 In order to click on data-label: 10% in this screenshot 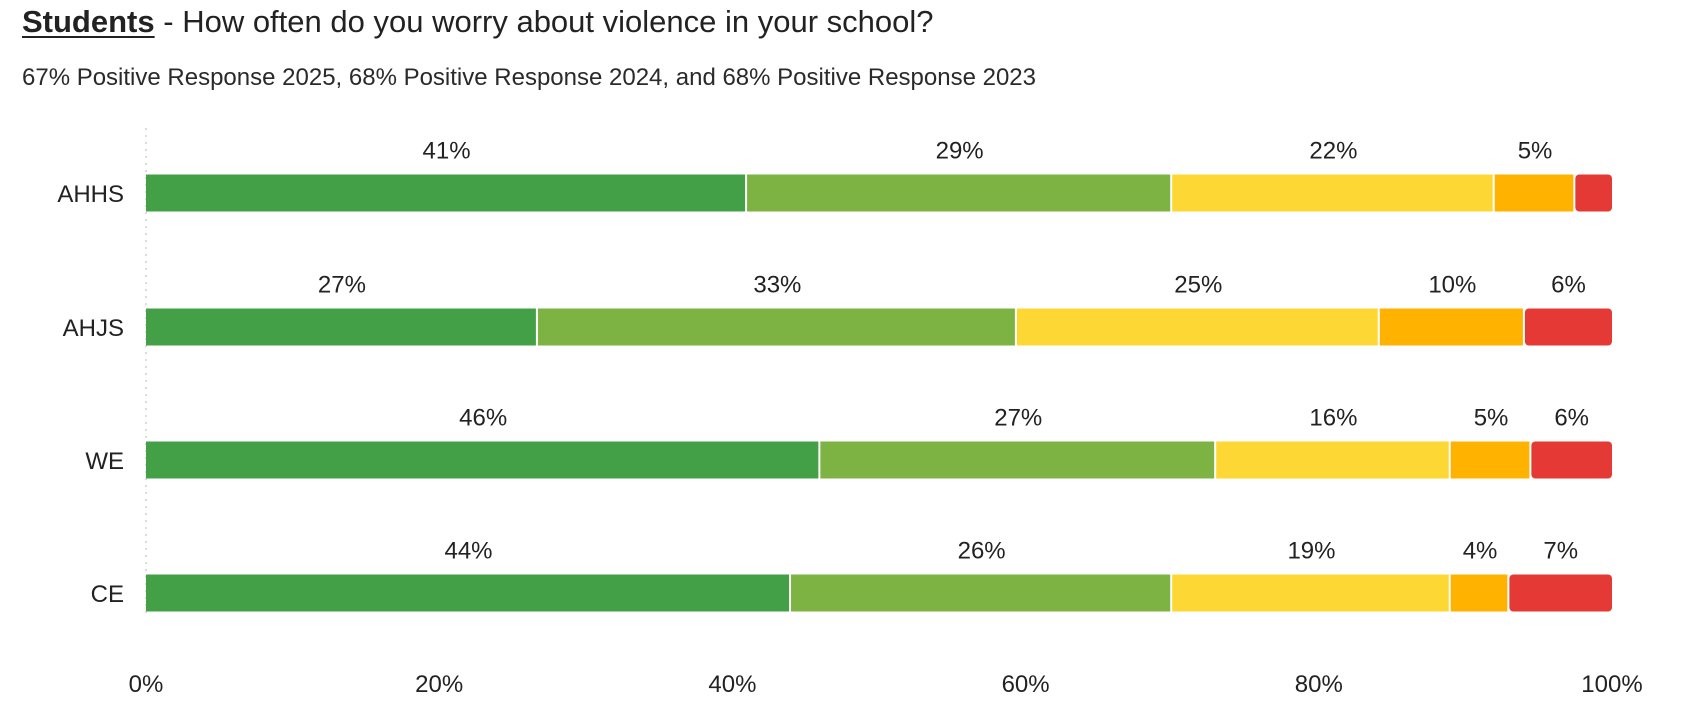, I will do `click(1452, 285)`.